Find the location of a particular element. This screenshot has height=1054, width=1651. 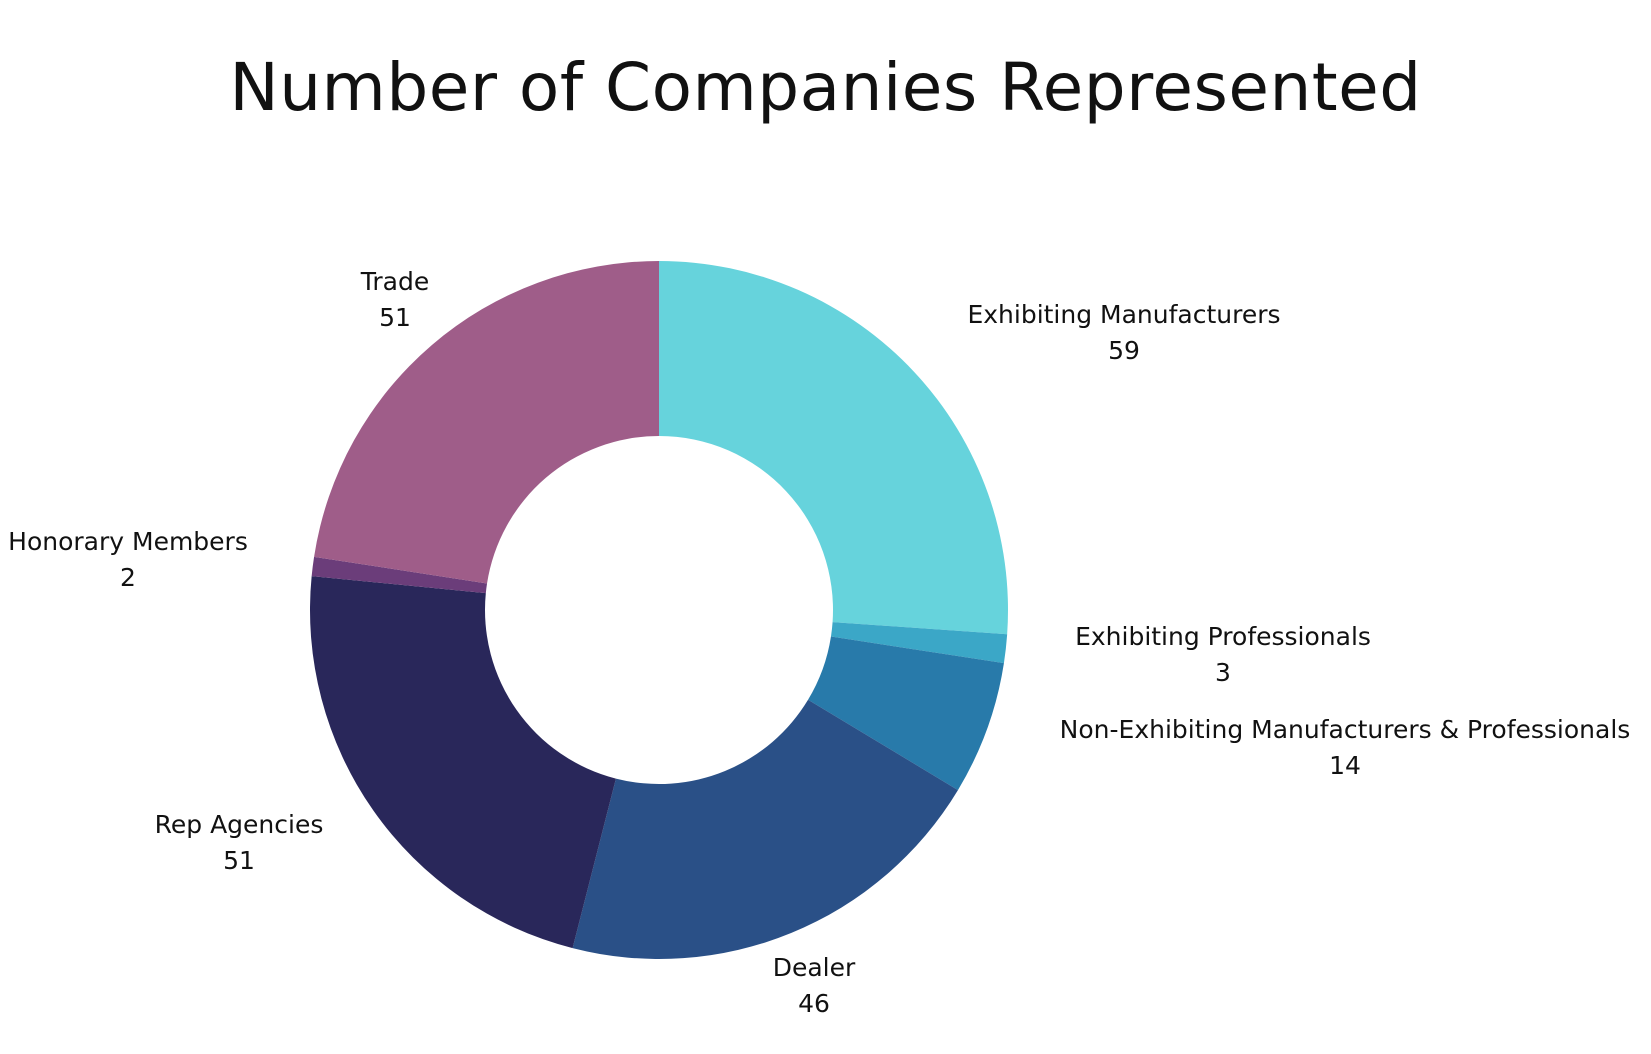

label-exhibiting-professionals: Exhibiting Professionals 3 is located at coordinates (1223, 655).